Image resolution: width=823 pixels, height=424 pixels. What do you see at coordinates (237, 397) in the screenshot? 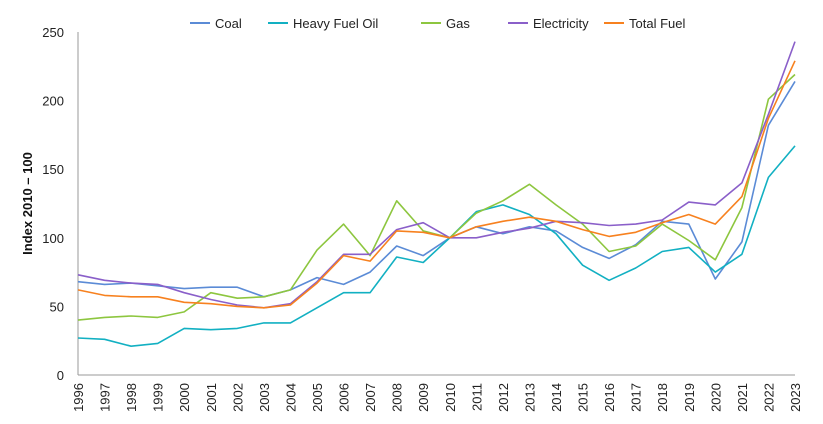
I see `x-tick-label: 2002` at bounding box center [237, 397].